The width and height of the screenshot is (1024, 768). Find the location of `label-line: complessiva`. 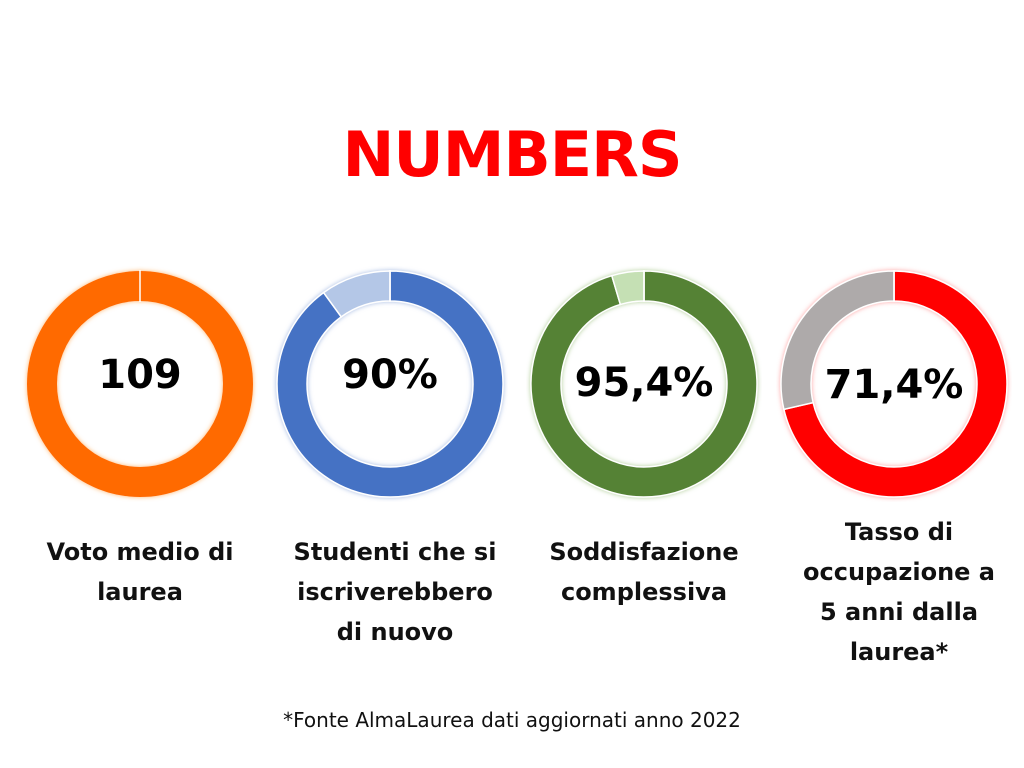

label-line: complessiva is located at coordinates (644, 592).